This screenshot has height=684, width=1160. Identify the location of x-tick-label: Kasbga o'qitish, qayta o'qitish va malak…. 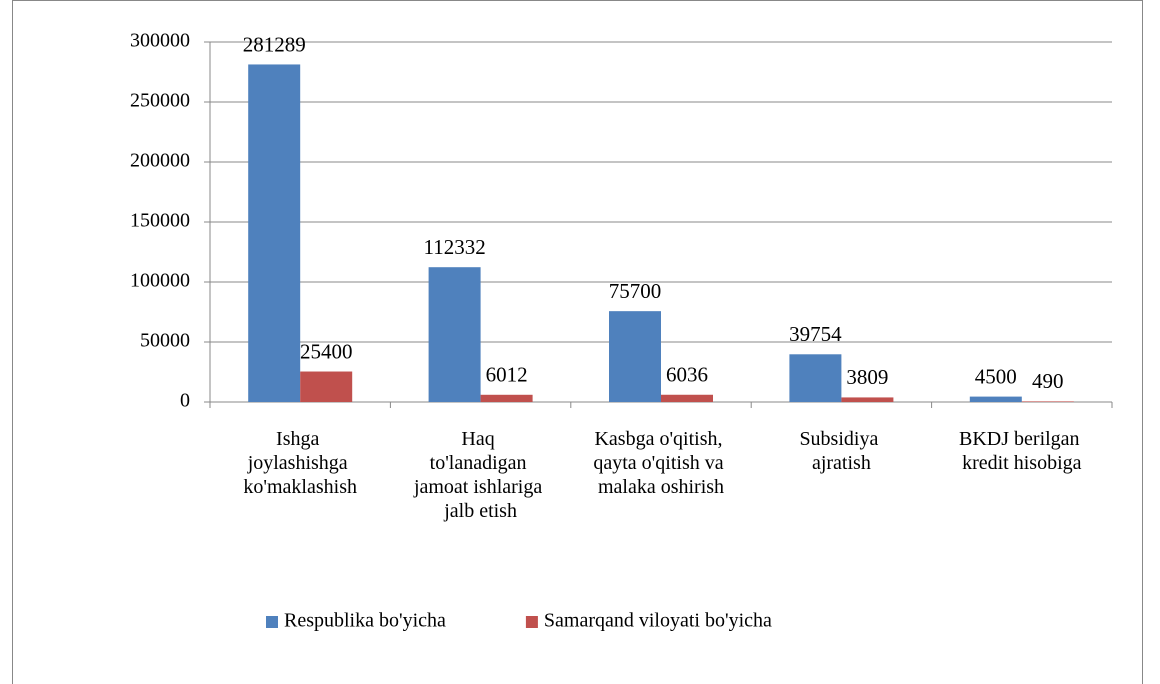
(660, 463).